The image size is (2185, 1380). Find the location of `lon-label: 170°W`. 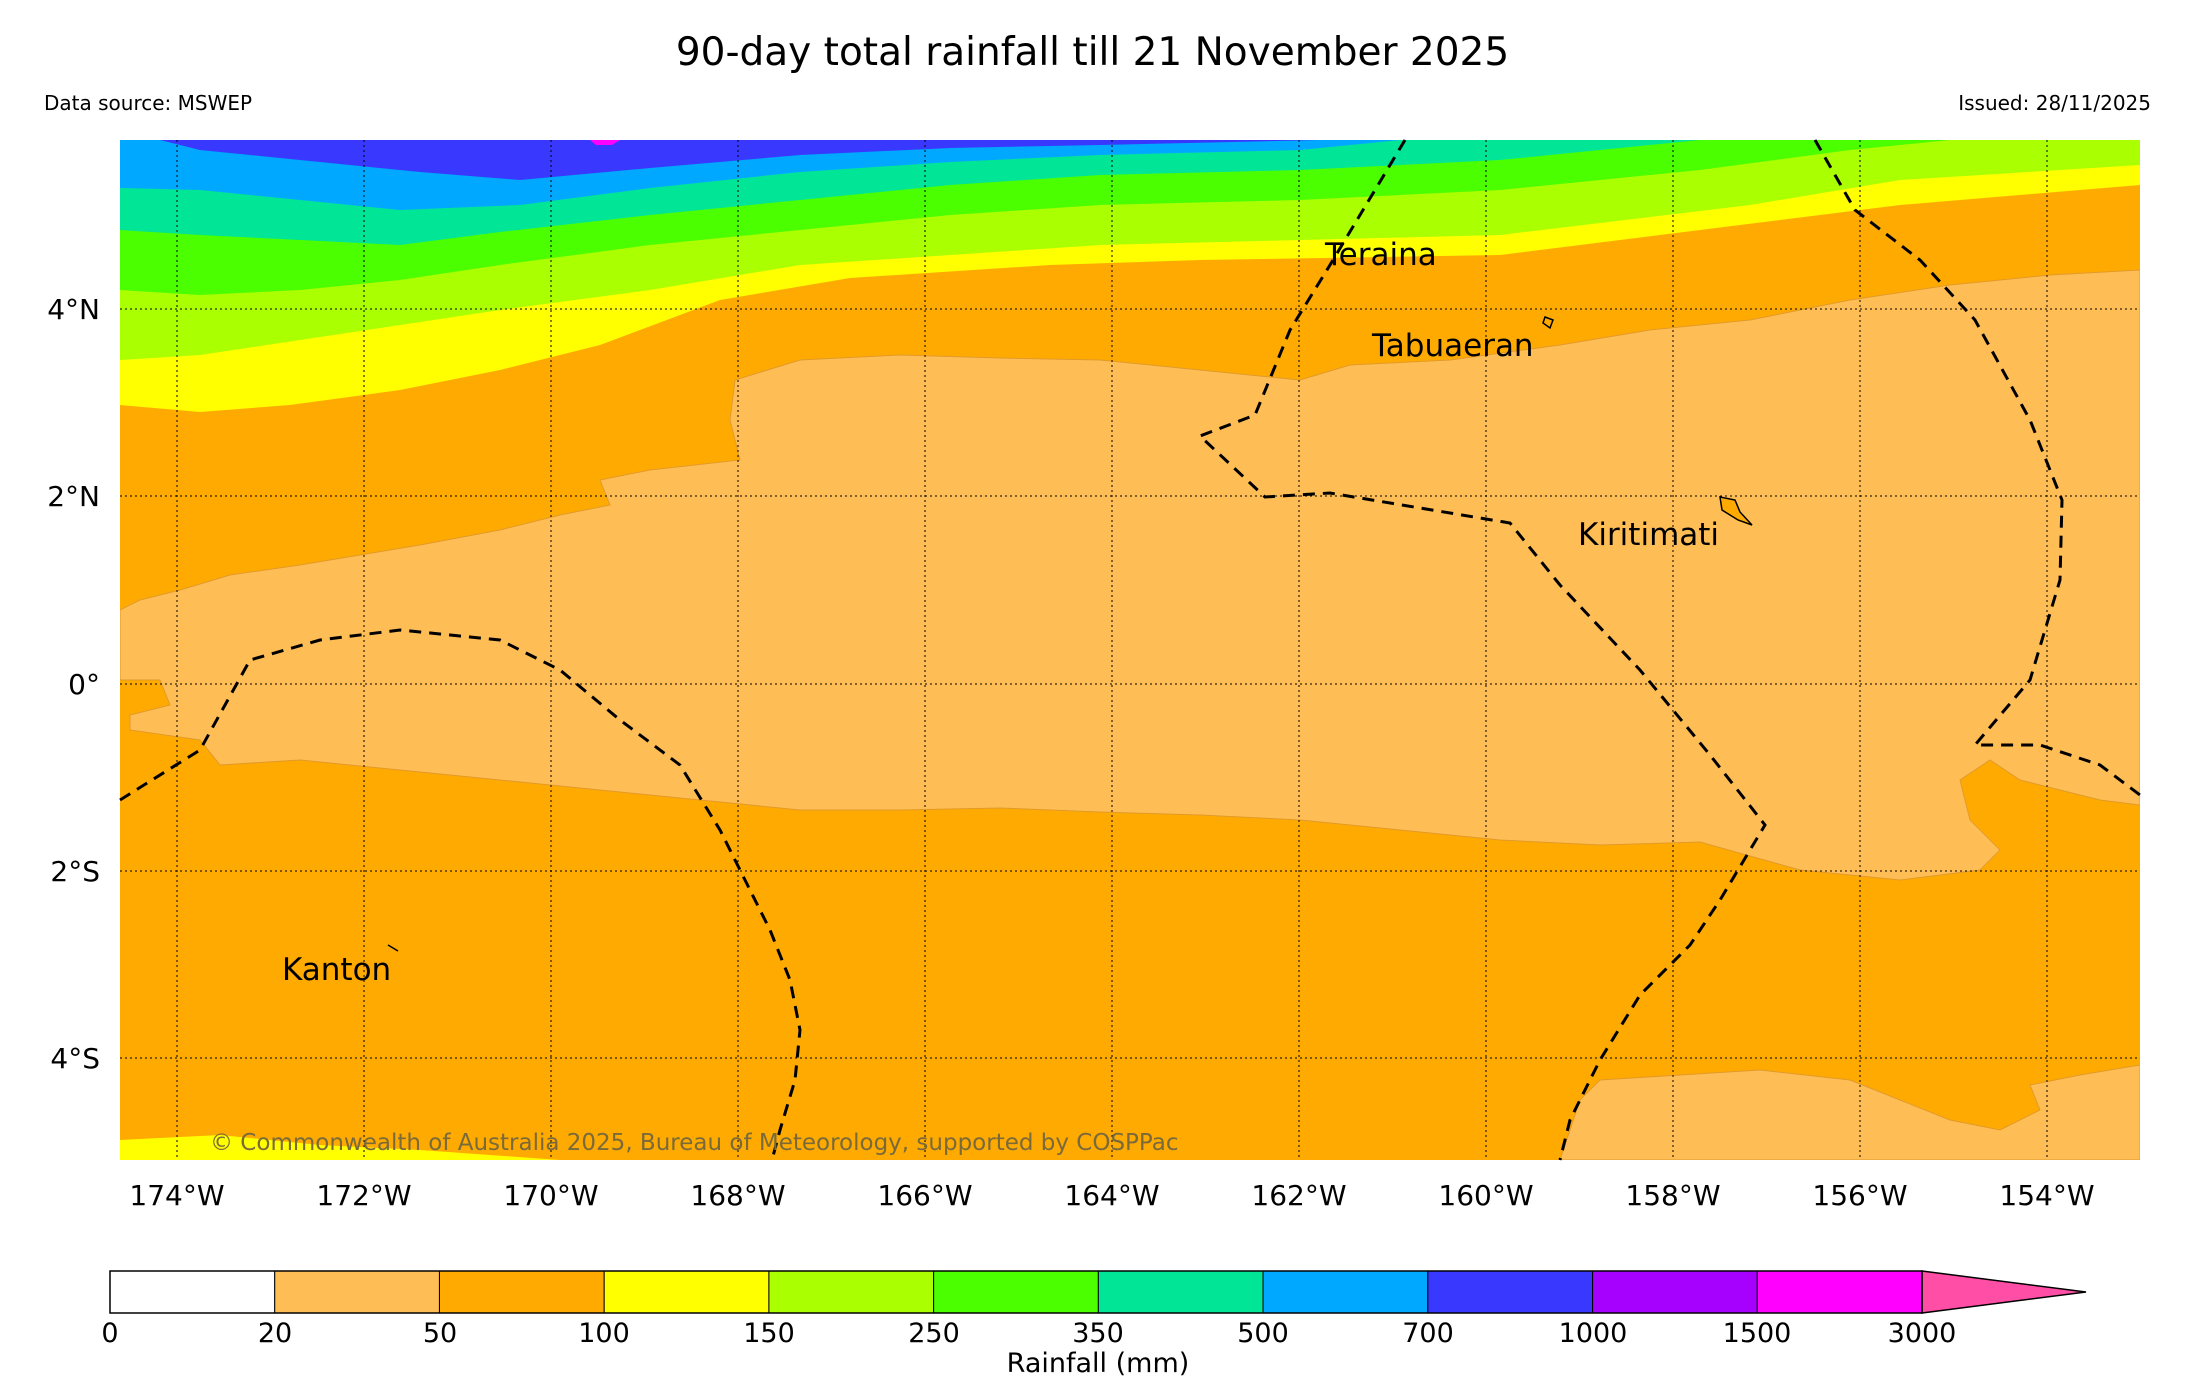

lon-label: 170°W is located at coordinates (550, 1195).